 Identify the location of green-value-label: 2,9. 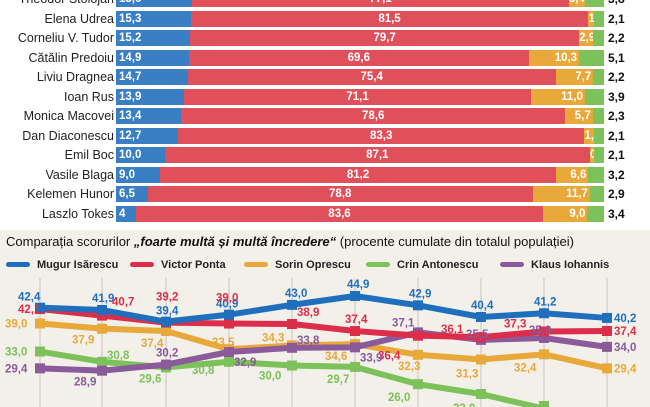
(616, 194).